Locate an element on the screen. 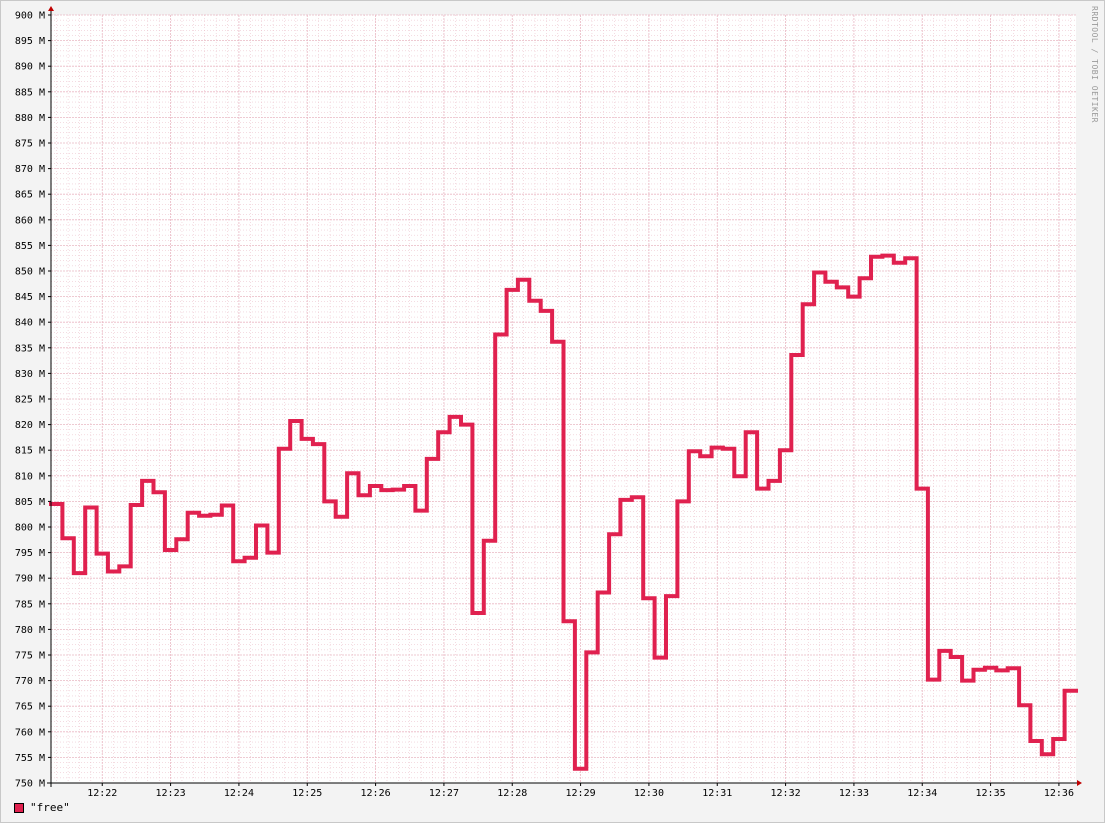  y-tick-label: 755 M is located at coordinates (30, 758).